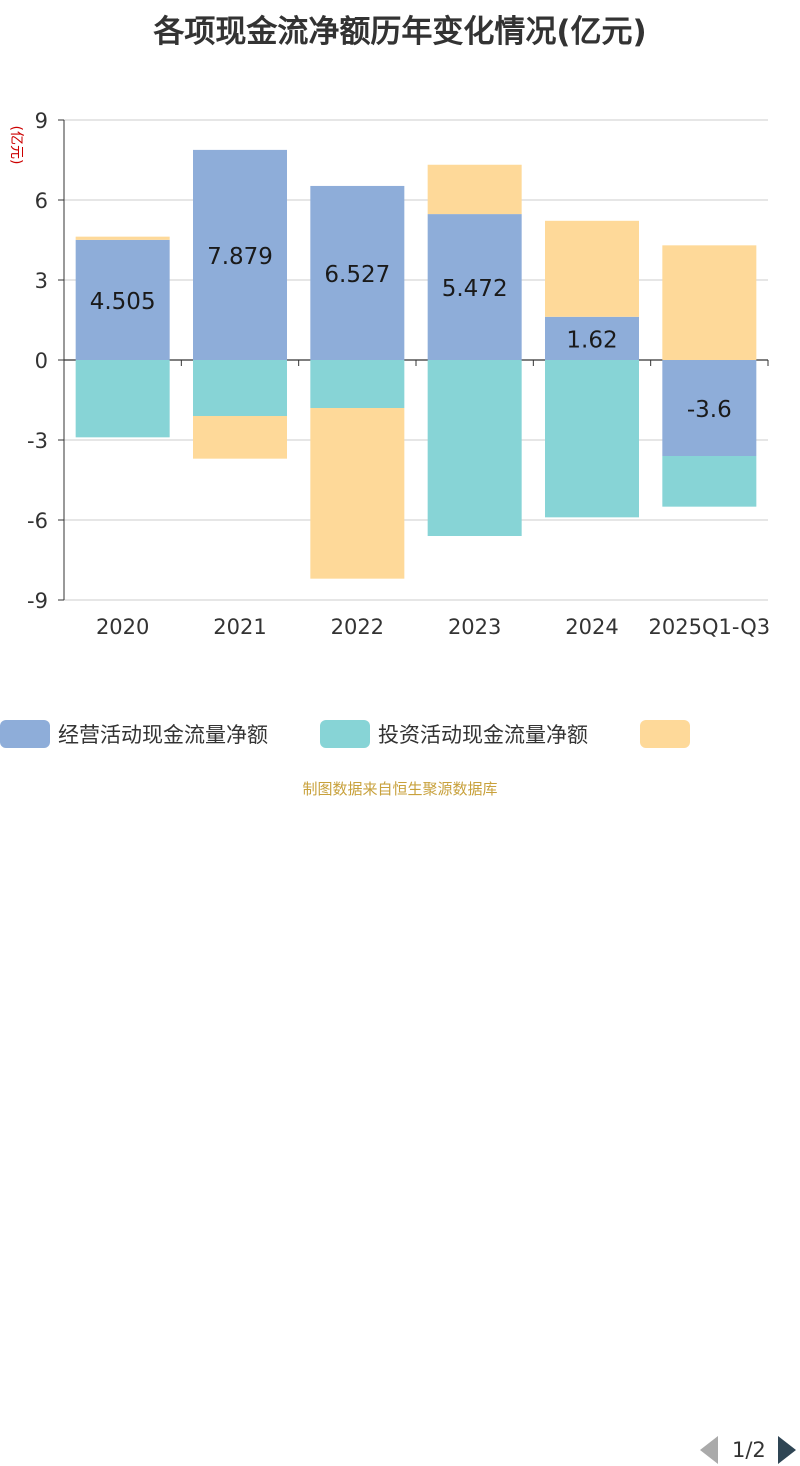  I want to click on legend-swatch-investing, so click(345, 734).